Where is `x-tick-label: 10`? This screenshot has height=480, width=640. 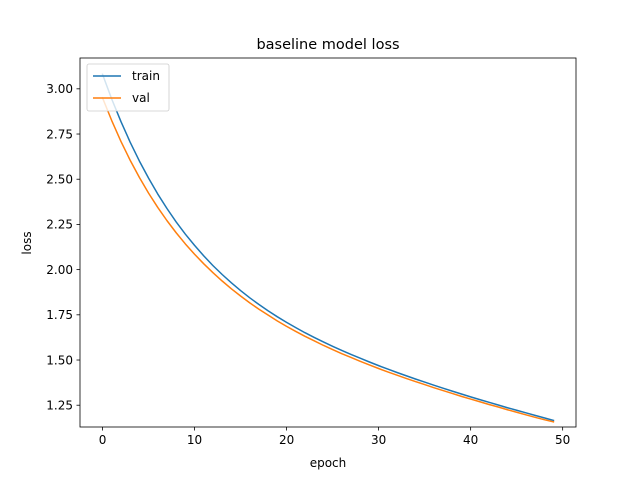 x-tick-label: 10 is located at coordinates (194, 440).